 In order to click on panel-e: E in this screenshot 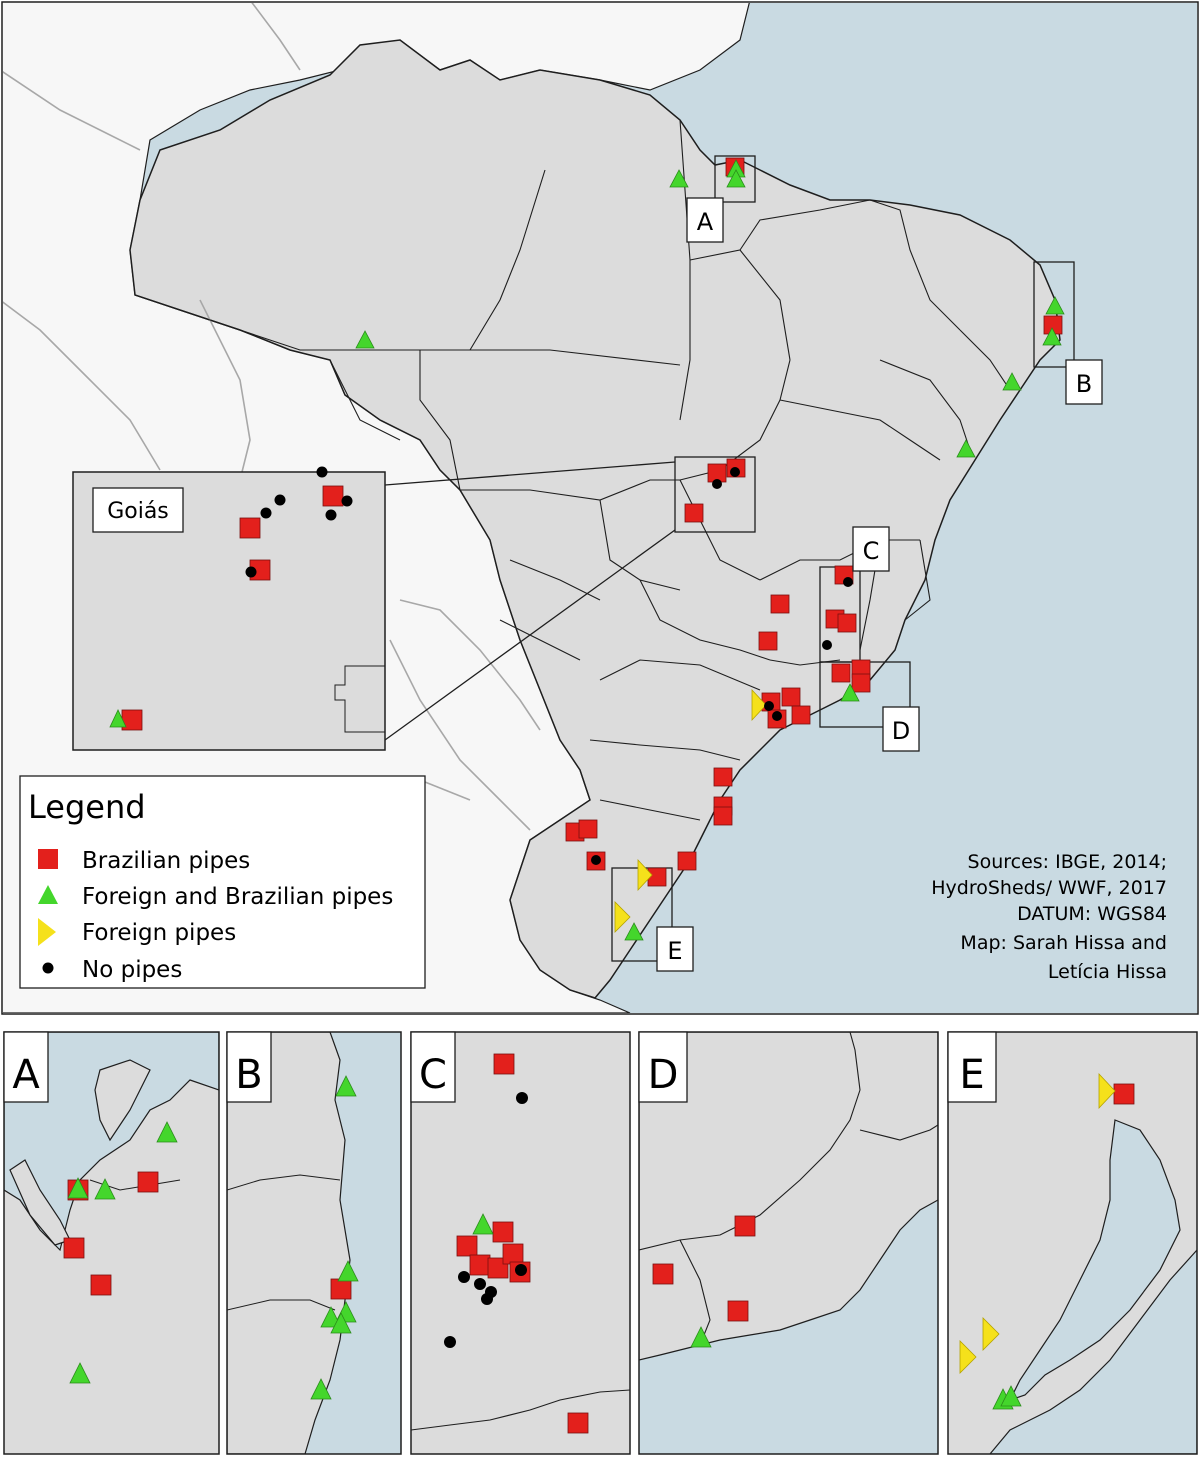, I will do `click(1072, 1243)`.